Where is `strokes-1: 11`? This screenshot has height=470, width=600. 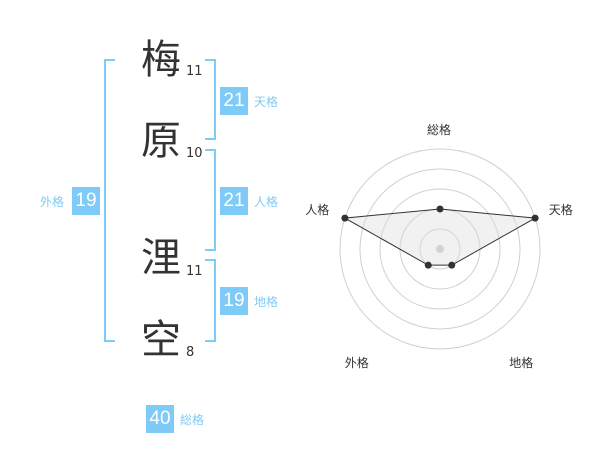
strokes-1: 11 is located at coordinates (194, 71).